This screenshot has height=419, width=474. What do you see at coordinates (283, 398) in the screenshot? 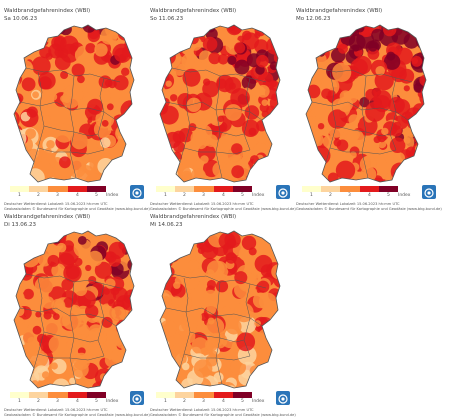
I see `dwd-logo-icon` at bounding box center [283, 398].